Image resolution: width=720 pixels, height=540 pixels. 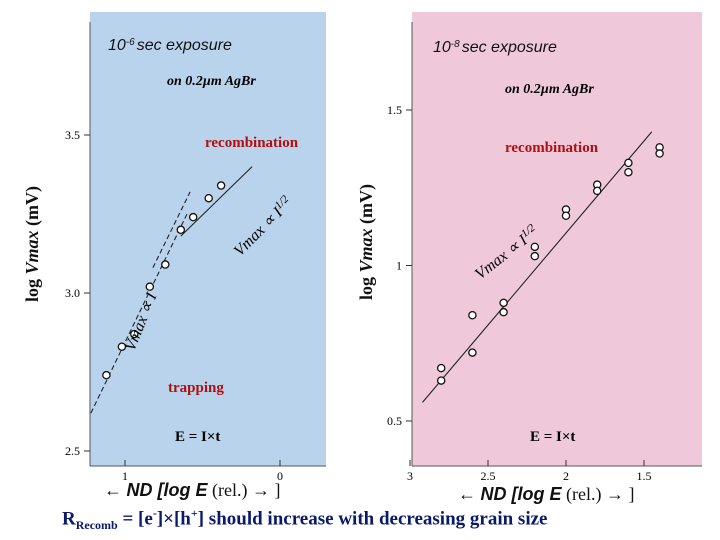 What do you see at coordinates (394, 421) in the screenshot?
I see `c1-ytick-label: 0.5` at bounding box center [394, 421].